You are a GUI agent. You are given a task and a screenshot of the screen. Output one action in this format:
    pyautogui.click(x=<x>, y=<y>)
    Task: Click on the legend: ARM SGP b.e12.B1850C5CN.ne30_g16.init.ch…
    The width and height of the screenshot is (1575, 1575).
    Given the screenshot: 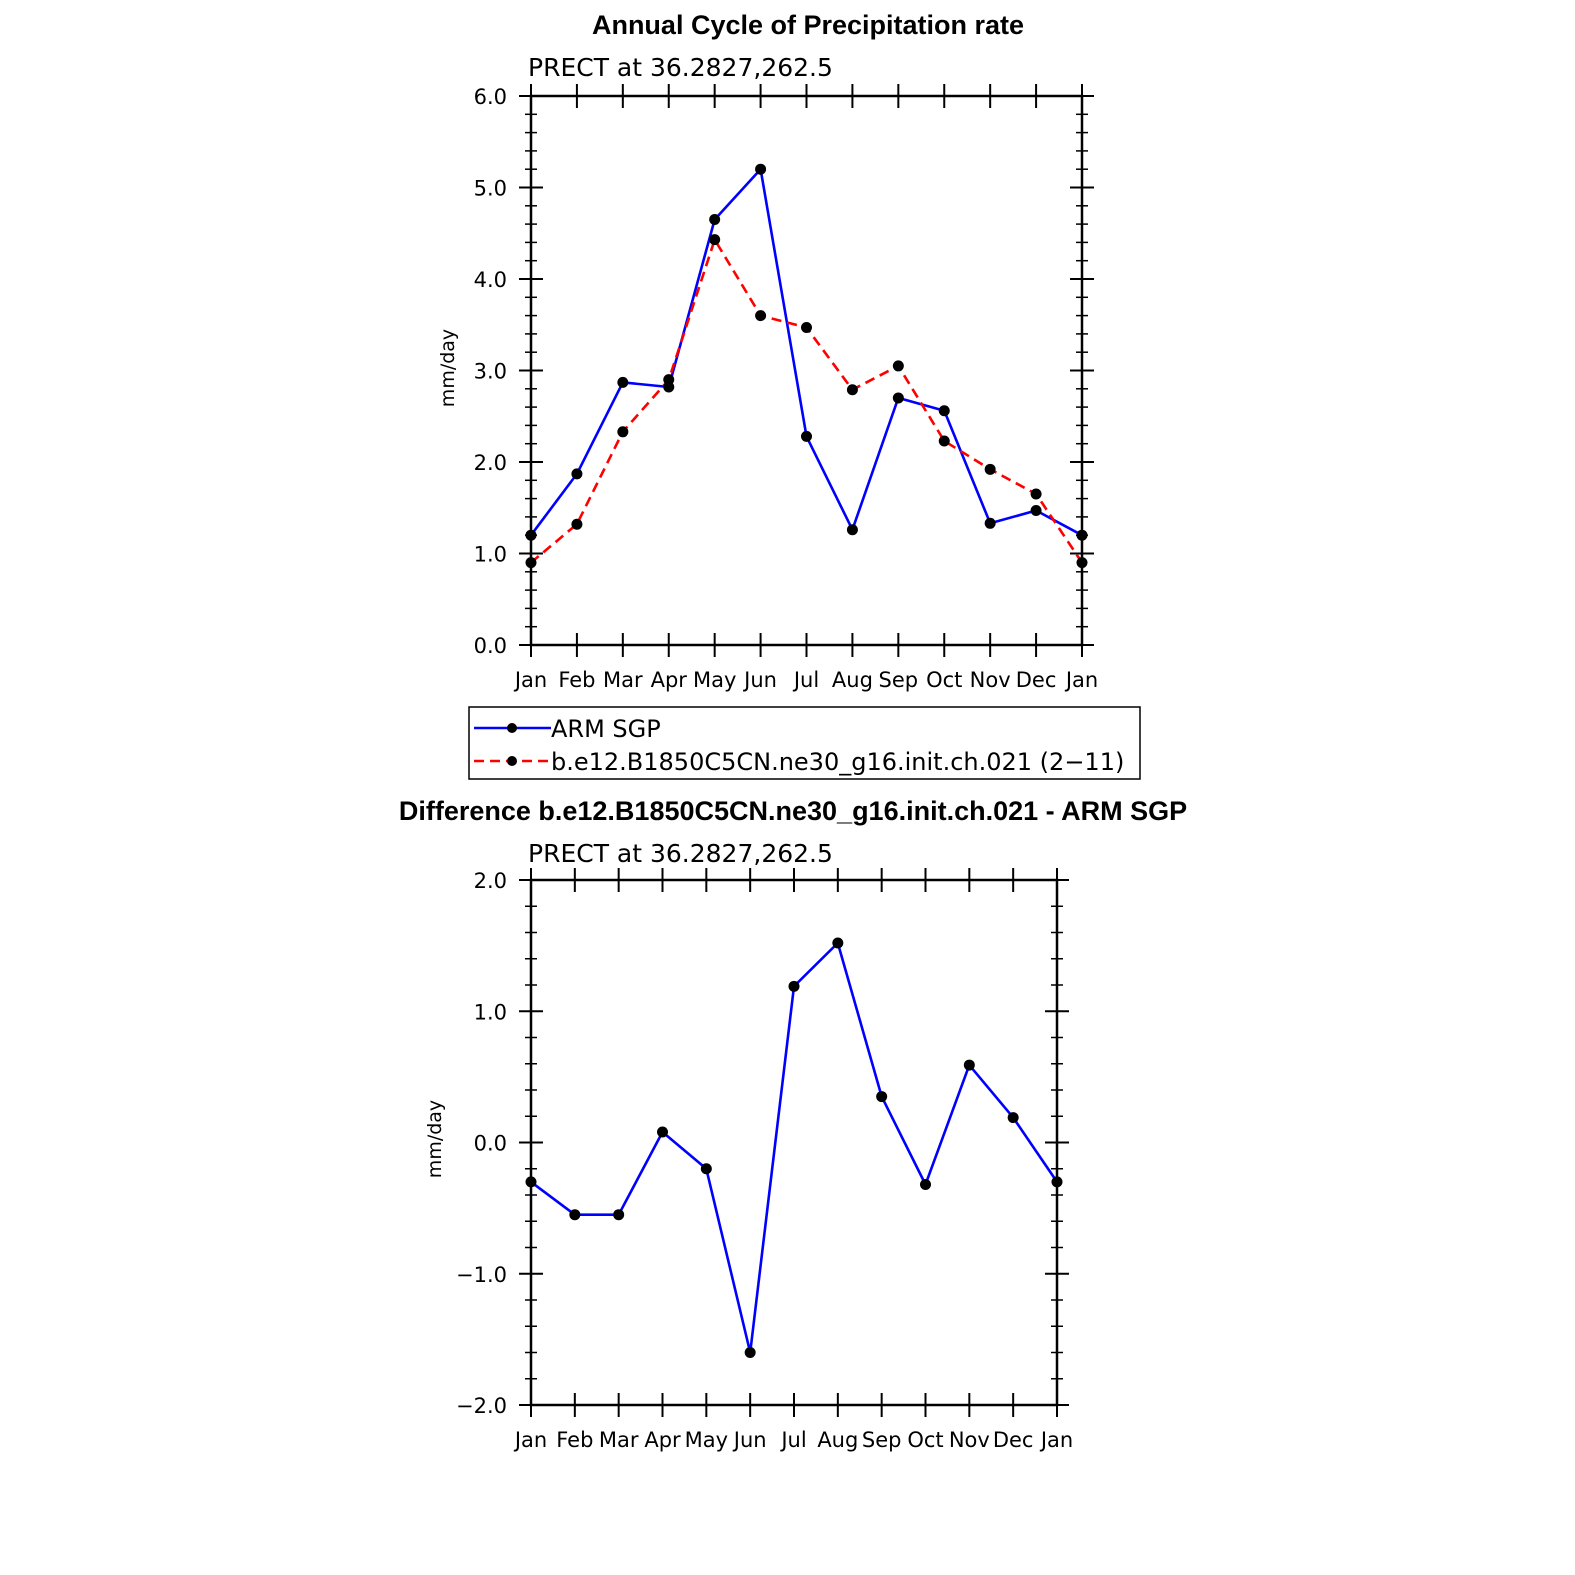 What is the action you would take?
    pyautogui.click(x=804, y=743)
    